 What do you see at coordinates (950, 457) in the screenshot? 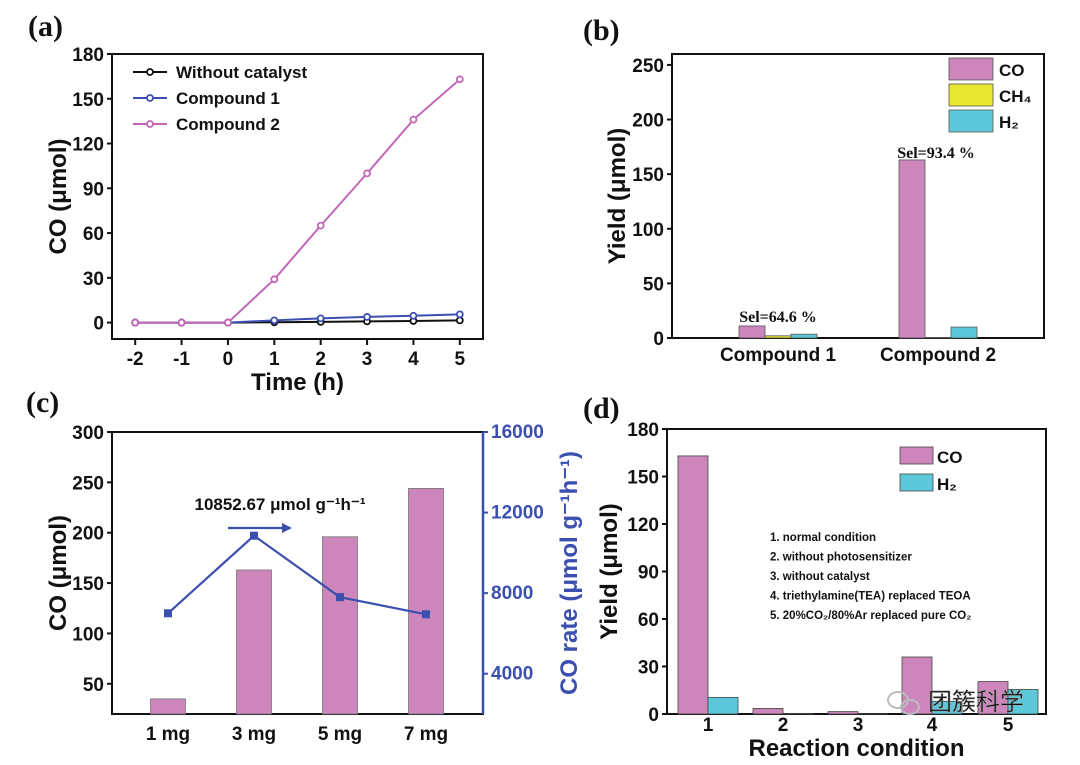
I see `legend-label: CO` at bounding box center [950, 457].